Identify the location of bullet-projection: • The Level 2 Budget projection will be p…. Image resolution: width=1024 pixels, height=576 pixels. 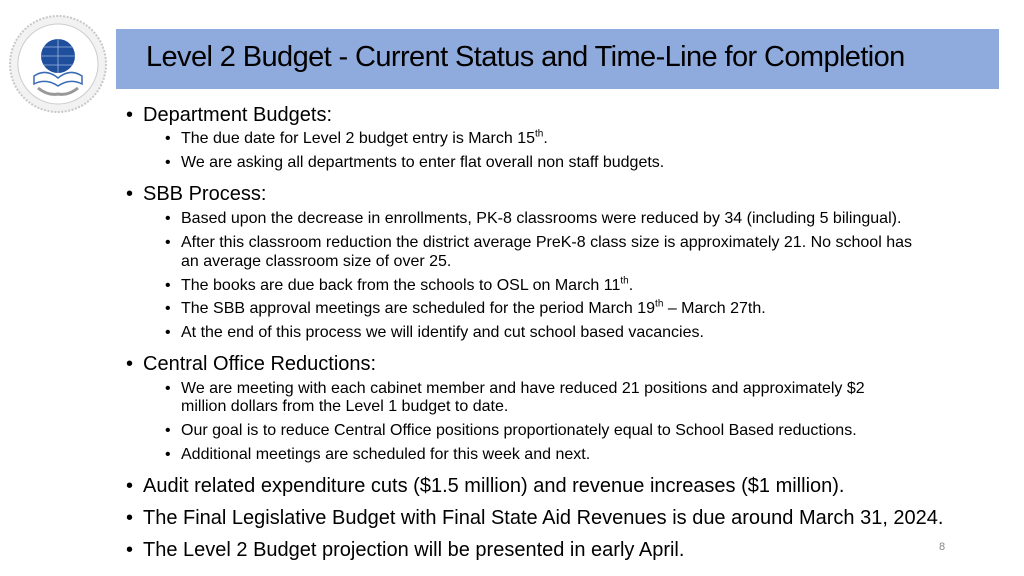
(405, 550).